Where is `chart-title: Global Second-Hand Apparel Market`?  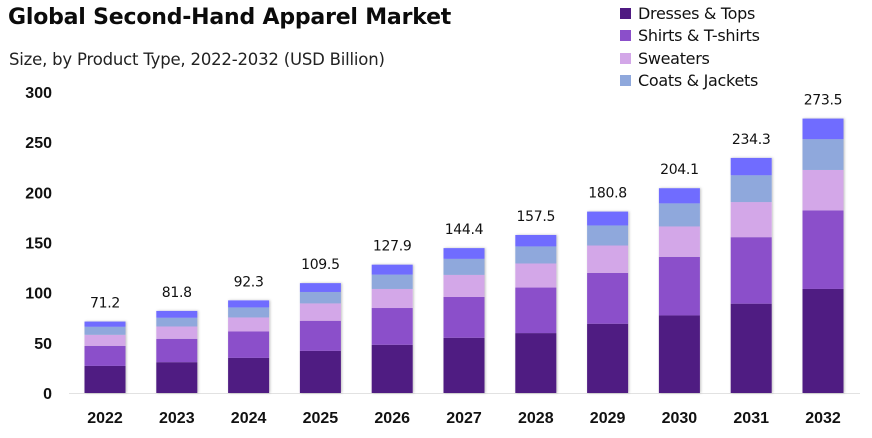
chart-title: Global Second-Hand Apparel Market is located at coordinates (230, 17).